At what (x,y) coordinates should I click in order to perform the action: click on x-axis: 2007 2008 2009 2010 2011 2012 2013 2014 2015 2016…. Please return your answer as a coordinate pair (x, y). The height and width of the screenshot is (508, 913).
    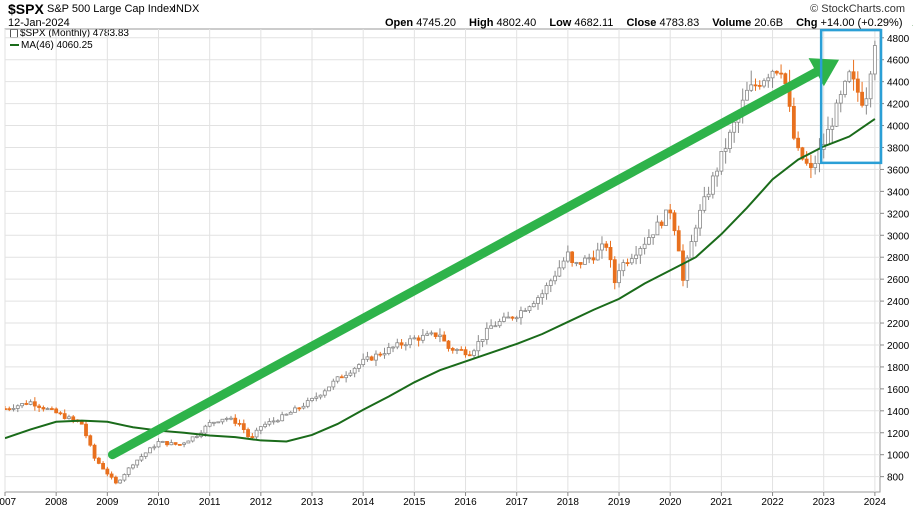
    Looking at the image, I should click on (443, 500).